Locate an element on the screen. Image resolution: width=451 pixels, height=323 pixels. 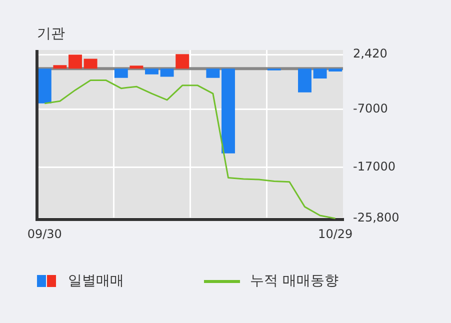
y-tick-label: -7000 is located at coordinates (370, 108).